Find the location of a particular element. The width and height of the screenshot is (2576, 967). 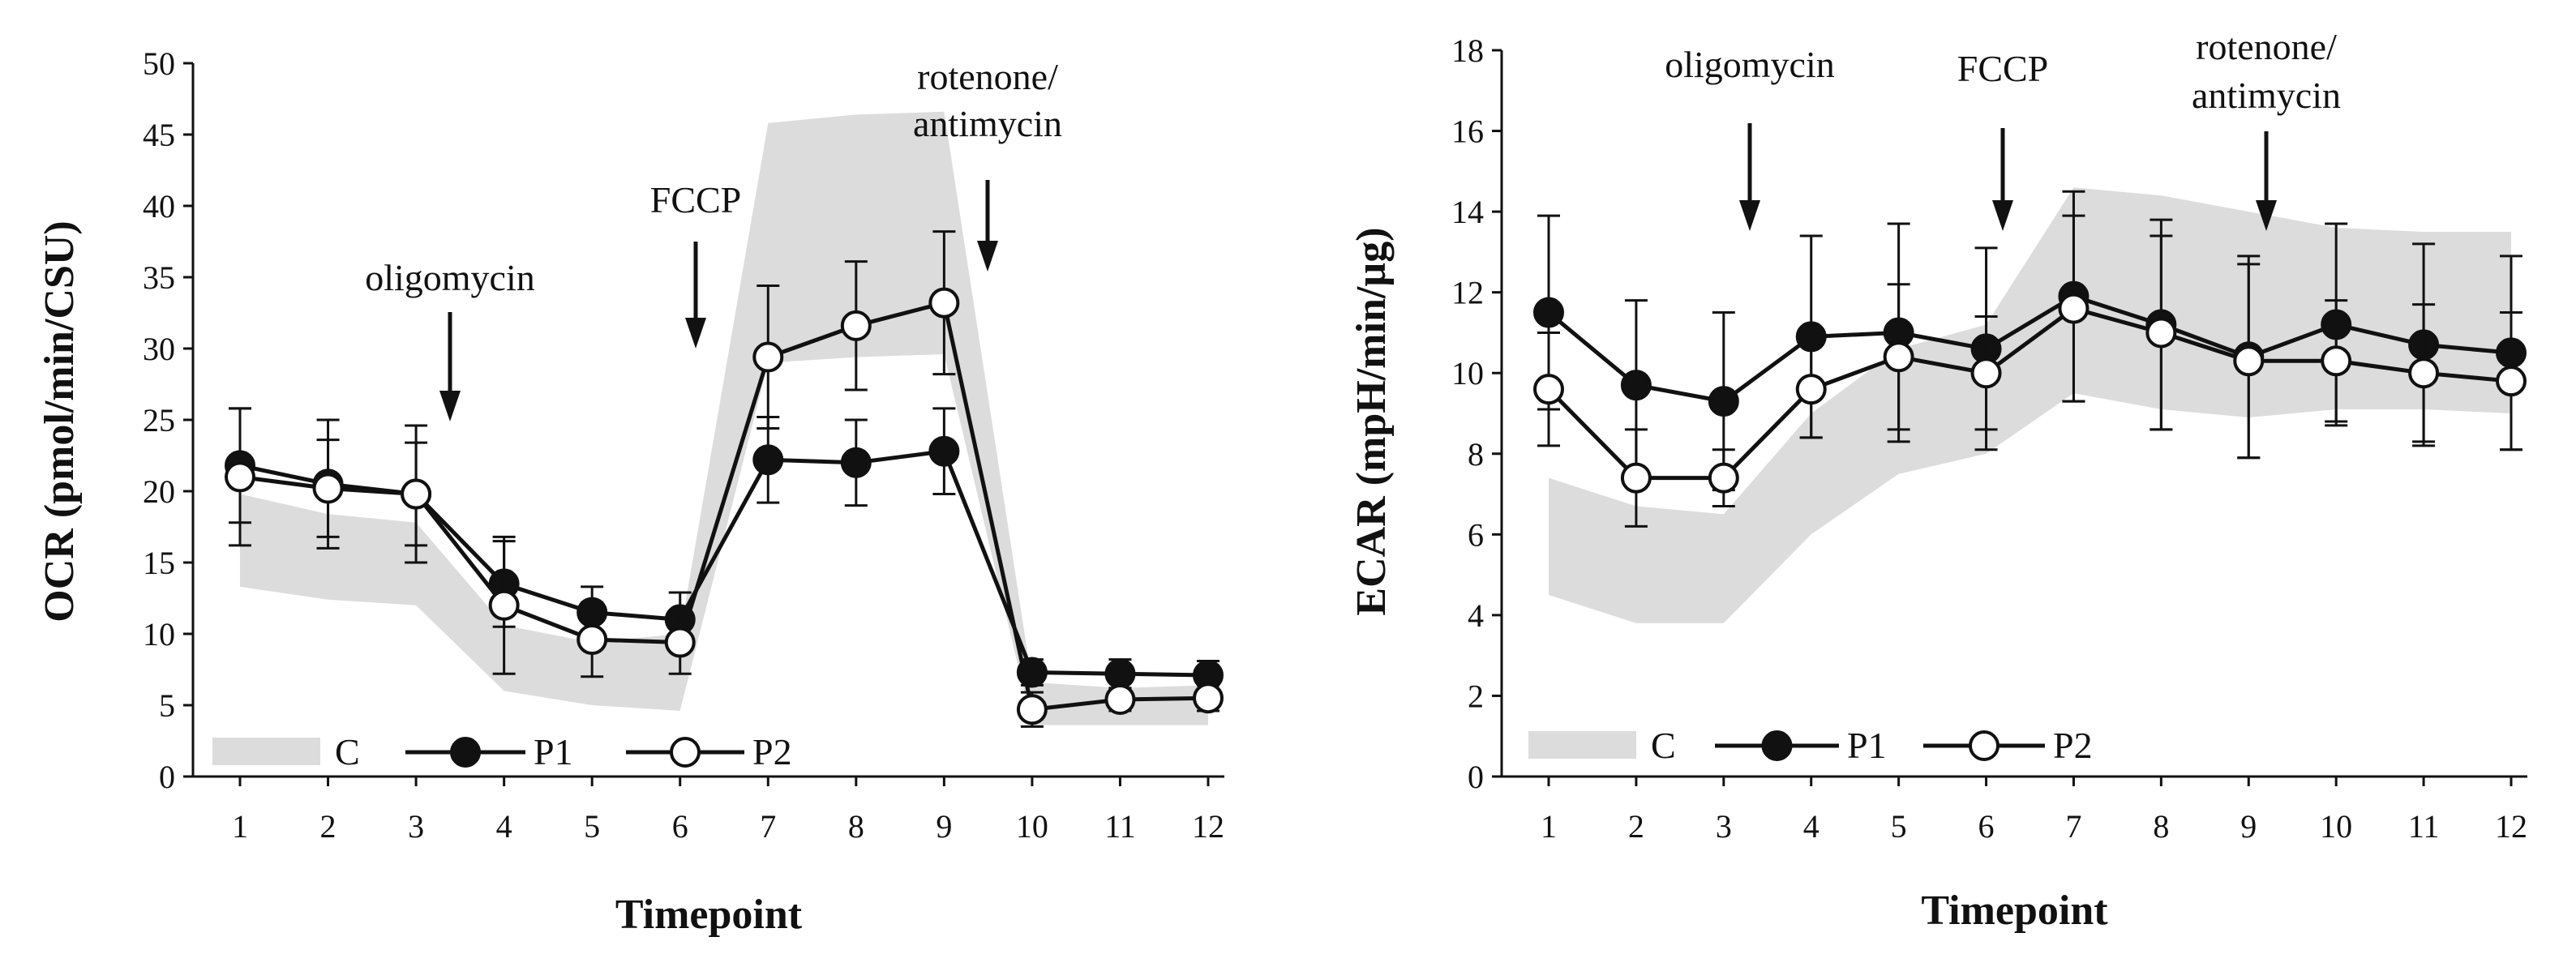

y-tick-label: 14 is located at coordinates (1467, 212).